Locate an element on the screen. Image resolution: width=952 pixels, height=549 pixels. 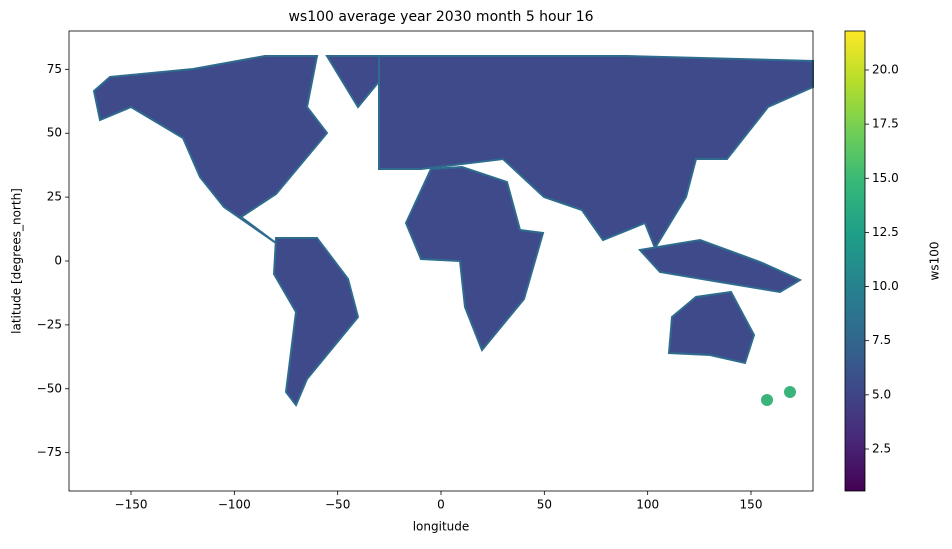
y-tick-label: 50 is located at coordinates (54, 133).